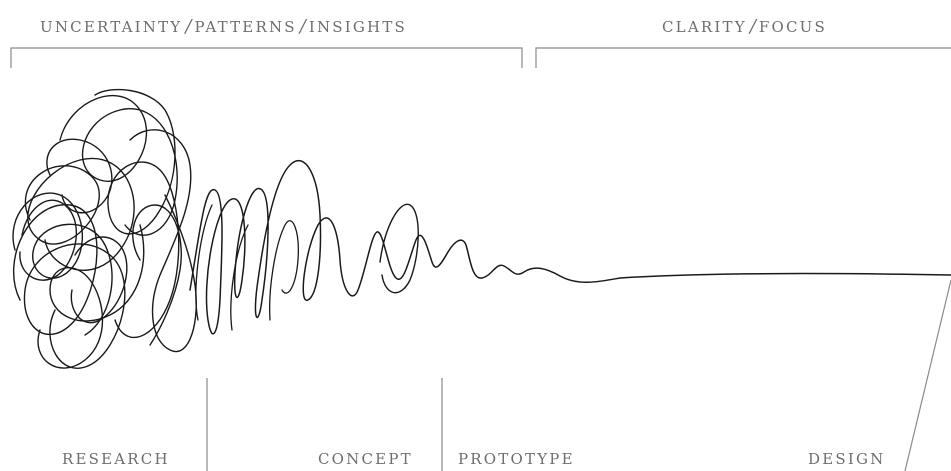 This screenshot has height=471, width=951. I want to click on uncertainty-text: UNCERTAINTY, so click(111, 27).